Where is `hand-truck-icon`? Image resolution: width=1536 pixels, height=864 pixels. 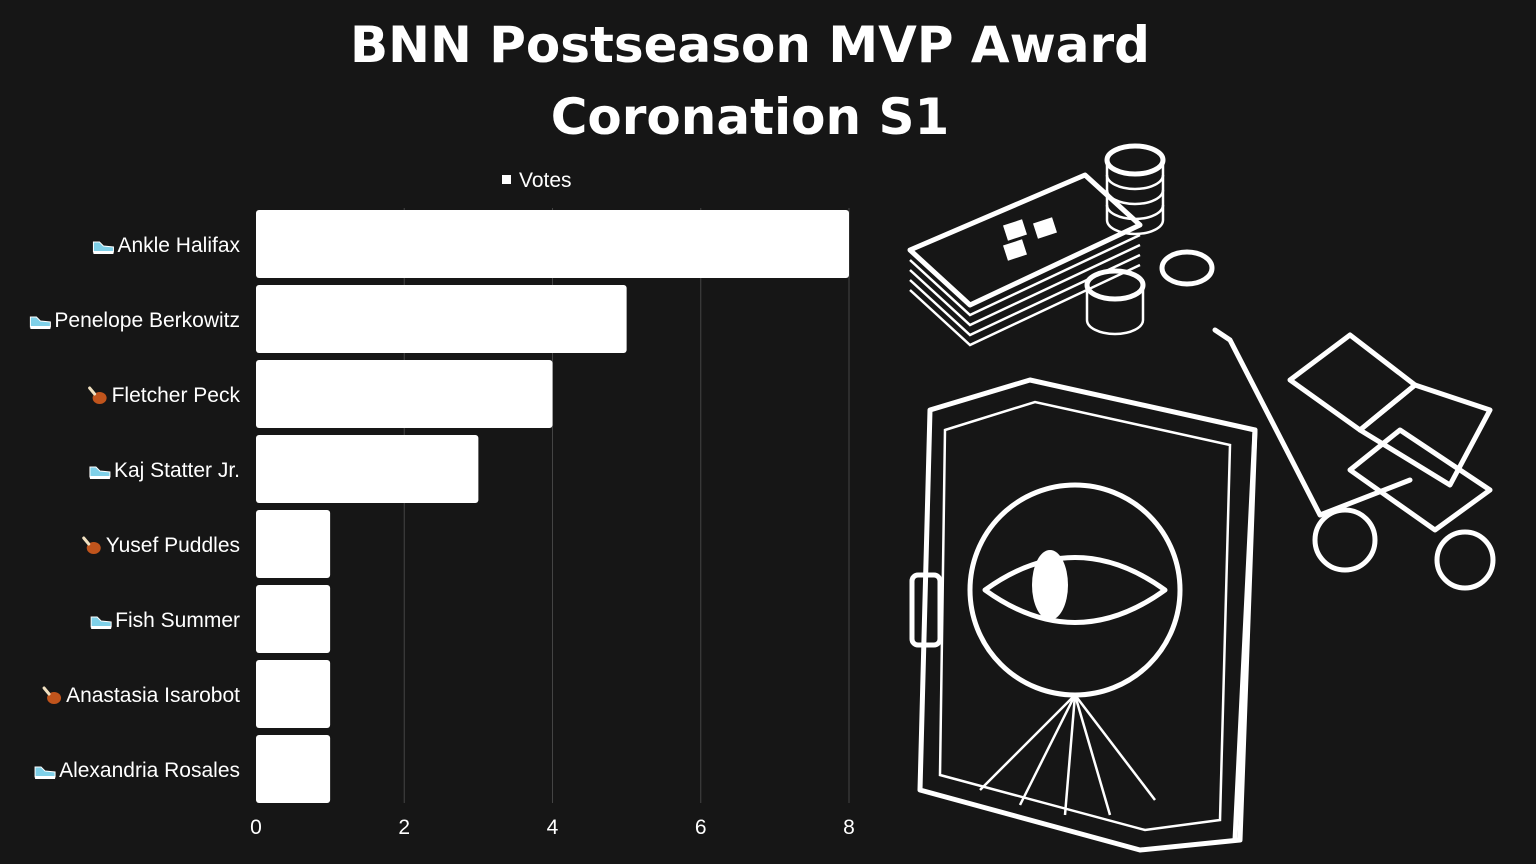
hand-truck-icon is located at coordinates (1354, 459).